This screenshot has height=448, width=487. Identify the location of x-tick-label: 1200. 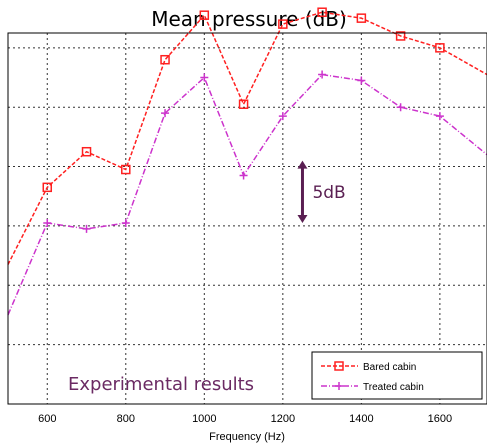
(283, 419).